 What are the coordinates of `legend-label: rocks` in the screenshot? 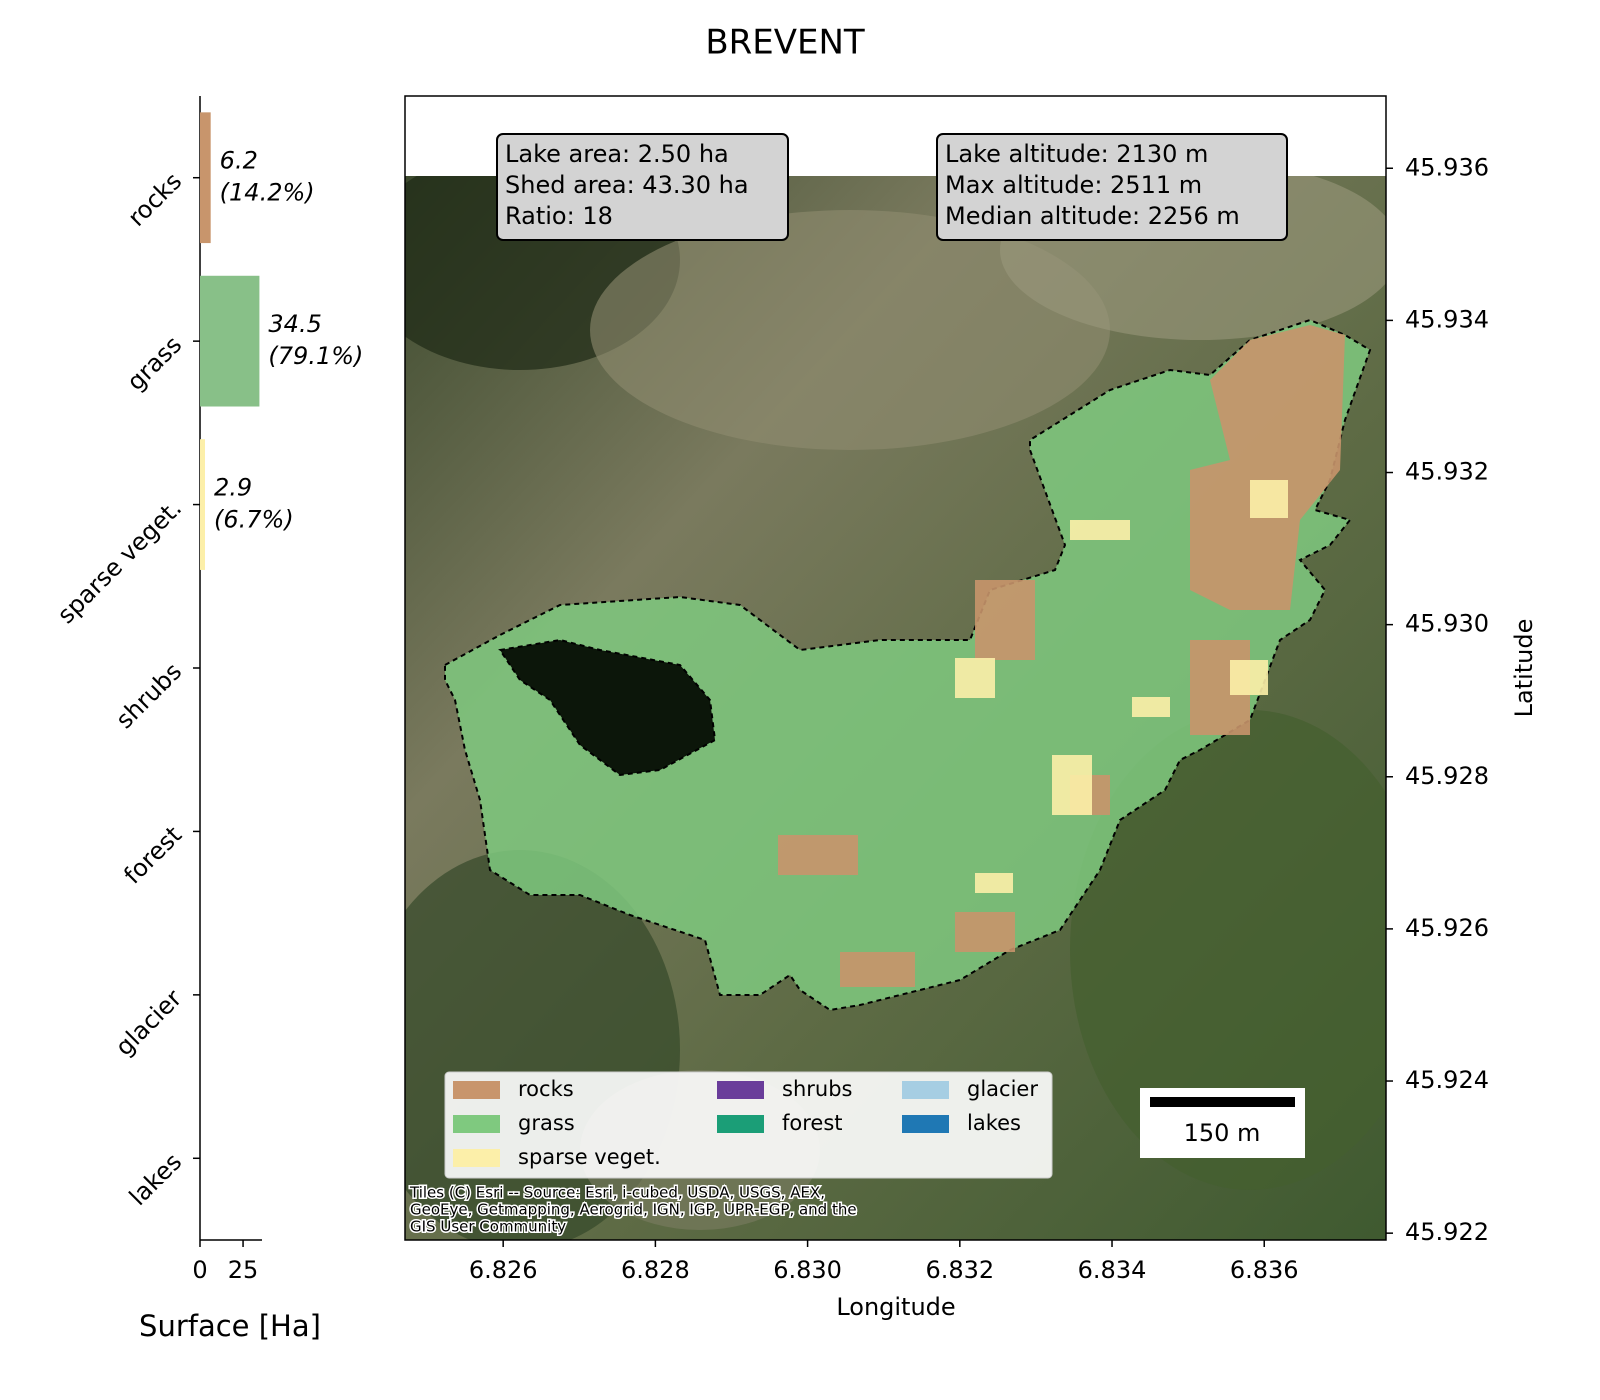 It's located at (546, 1089).